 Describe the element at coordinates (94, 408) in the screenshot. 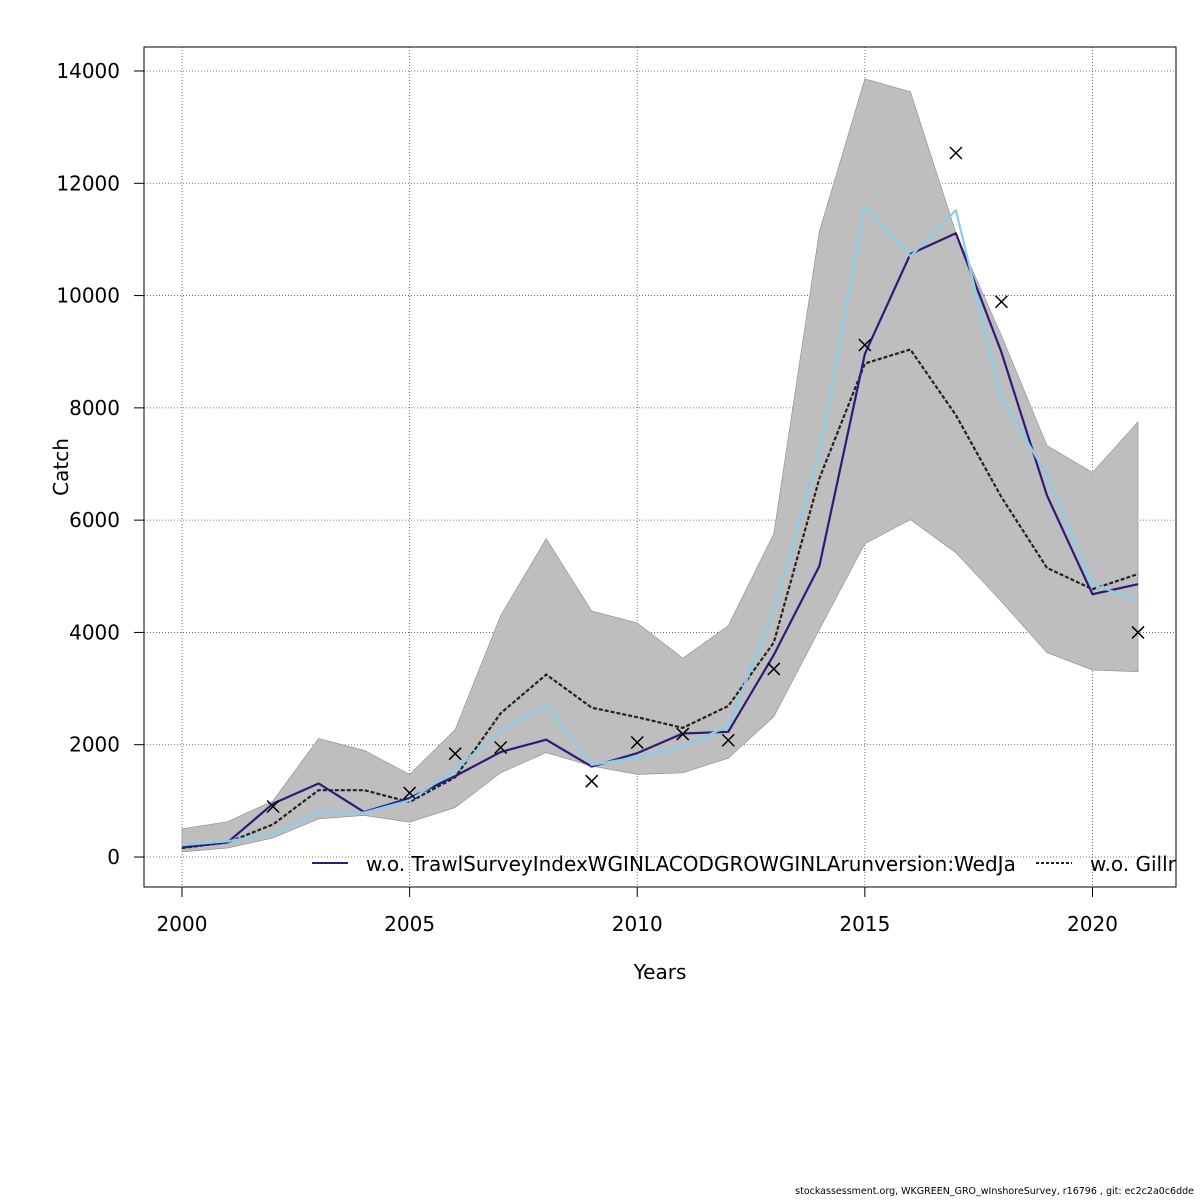

I see `y-tick-label-4: 8000` at that location.